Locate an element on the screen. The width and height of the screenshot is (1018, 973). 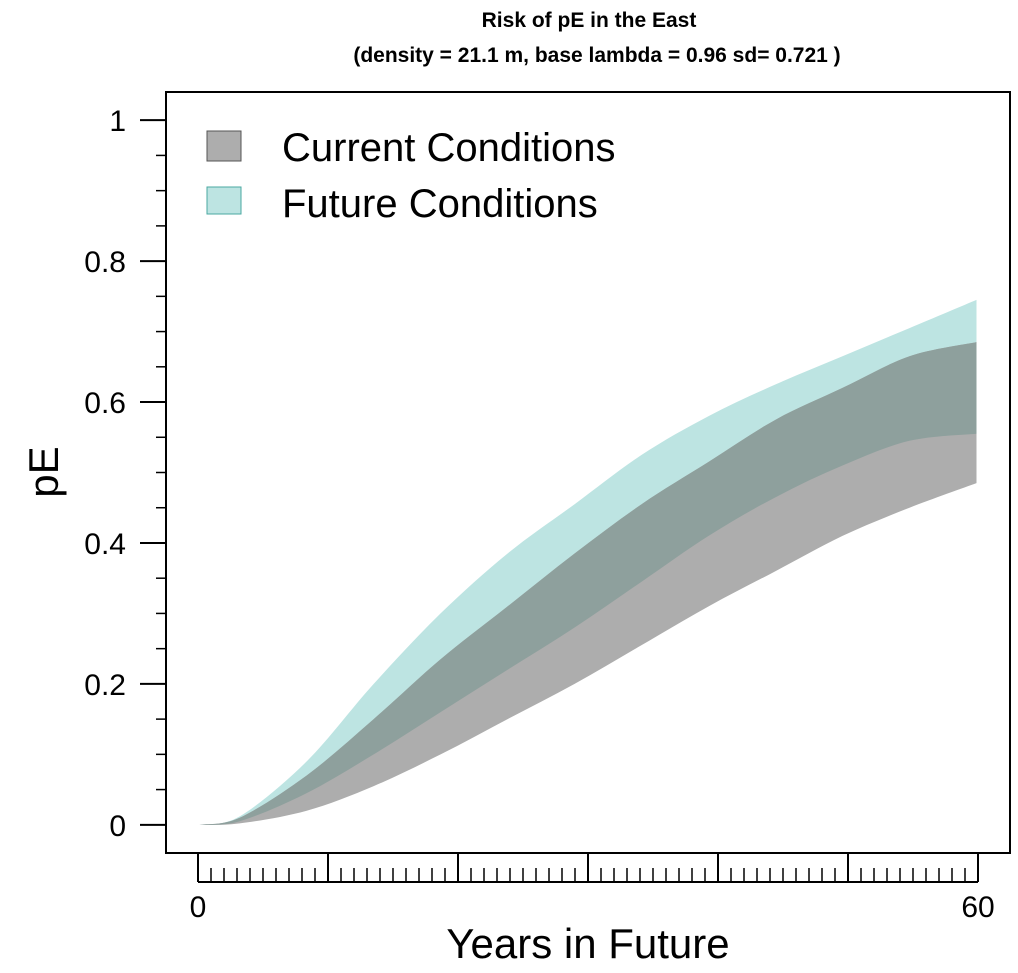
legend-swatch-future is located at coordinates (224, 200).